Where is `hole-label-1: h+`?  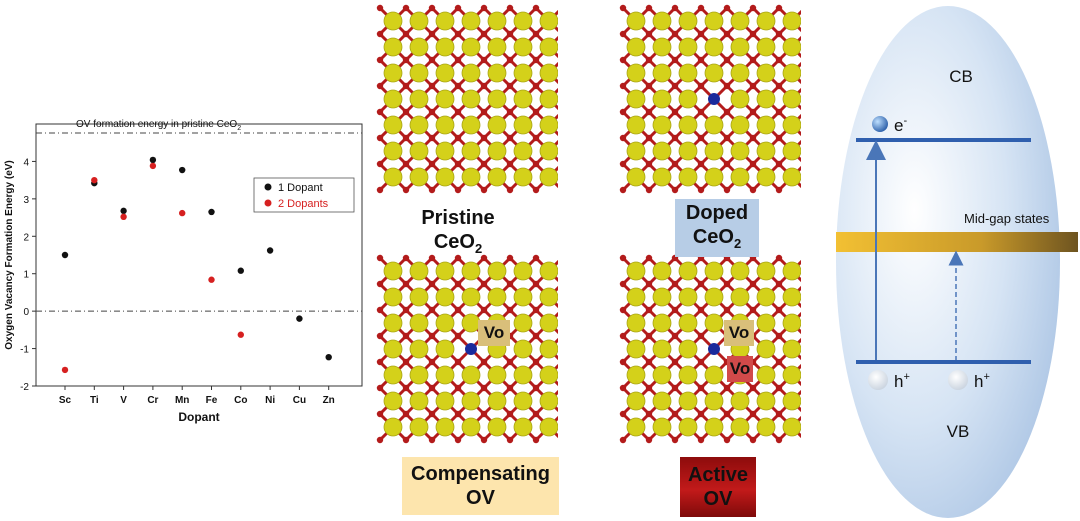 hole-label-1: h+ is located at coordinates (902, 381).